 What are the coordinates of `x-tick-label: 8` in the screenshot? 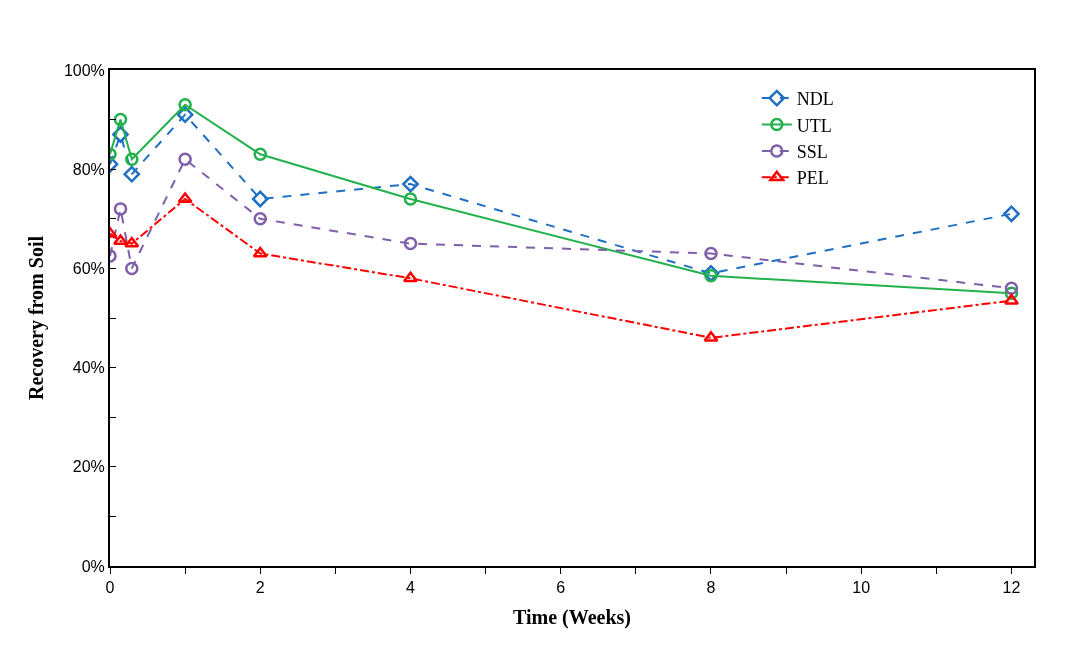 It's located at (711, 588).